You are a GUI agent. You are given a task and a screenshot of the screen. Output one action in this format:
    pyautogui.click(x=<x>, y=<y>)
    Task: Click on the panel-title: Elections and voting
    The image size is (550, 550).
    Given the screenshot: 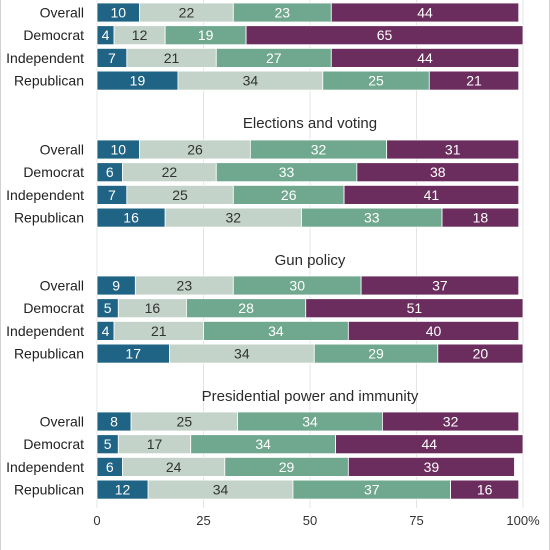 What is the action you would take?
    pyautogui.click(x=310, y=123)
    